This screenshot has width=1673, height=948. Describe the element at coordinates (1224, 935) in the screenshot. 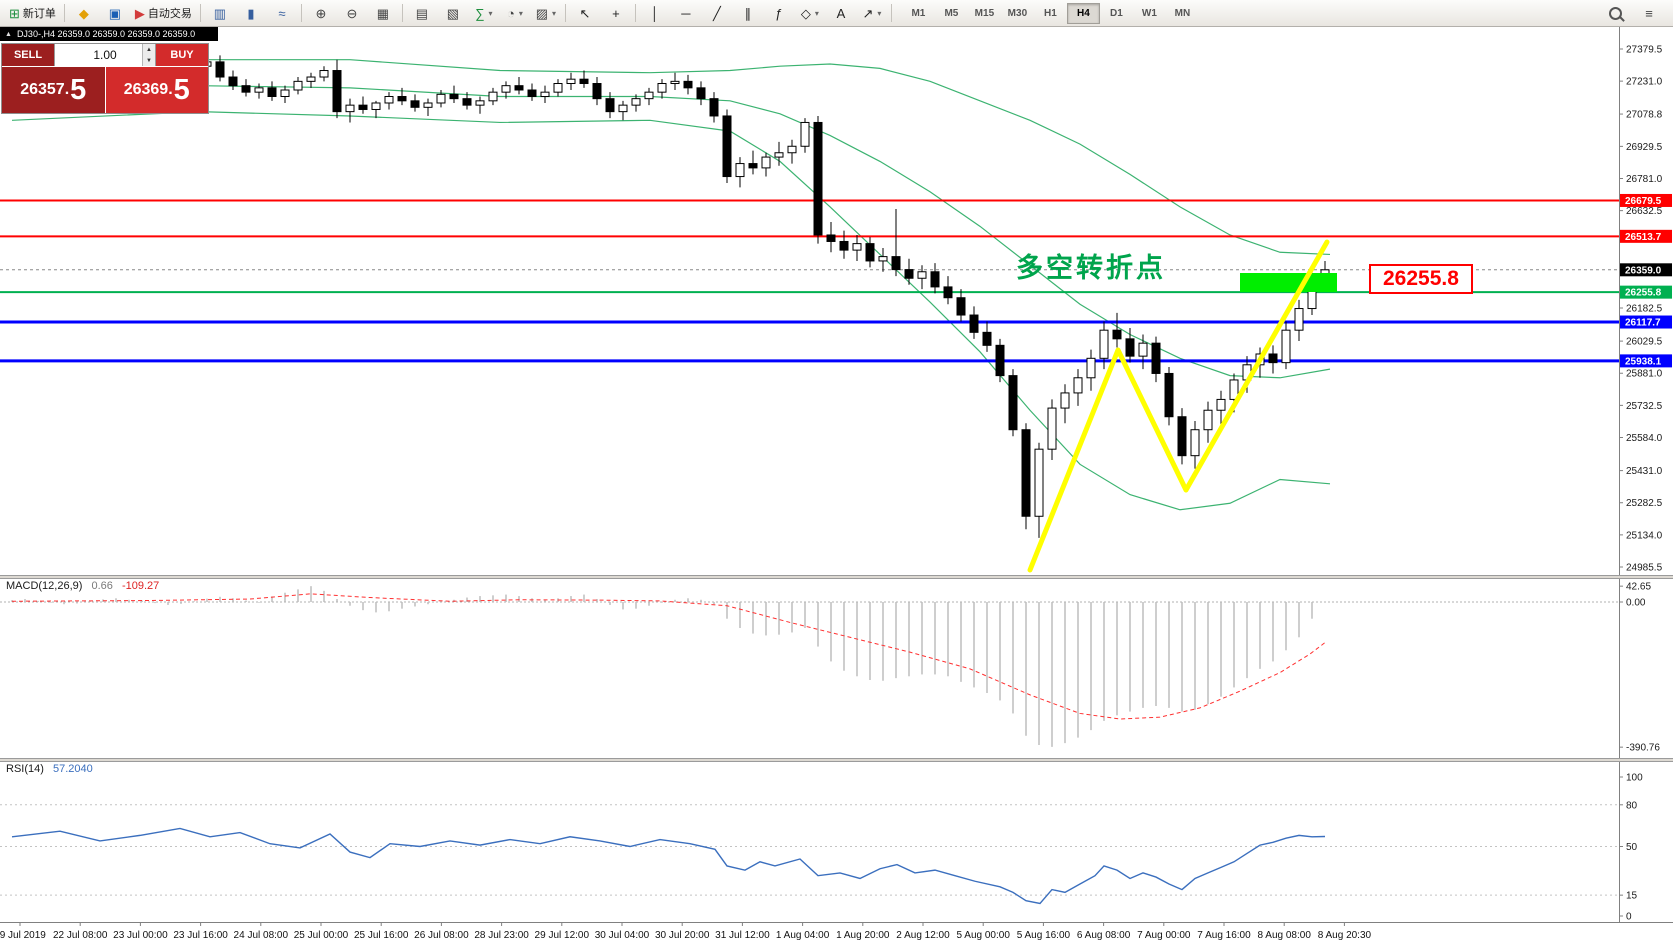

I see `svg-text: 7 Aug 16:00` at that location.